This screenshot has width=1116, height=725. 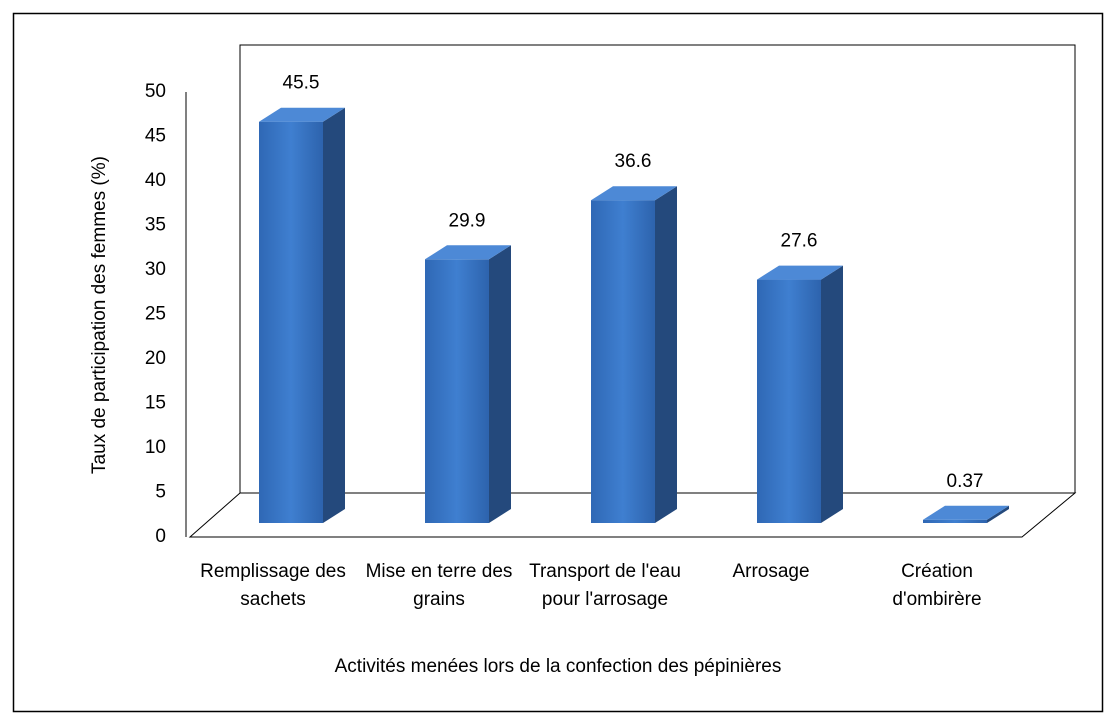 I want to click on y-tick-label: 5, so click(x=160, y=492).